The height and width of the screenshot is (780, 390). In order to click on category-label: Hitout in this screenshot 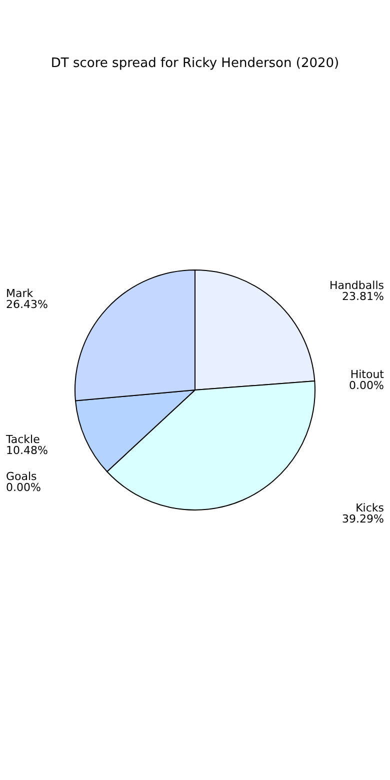, I will do `click(367, 374)`.